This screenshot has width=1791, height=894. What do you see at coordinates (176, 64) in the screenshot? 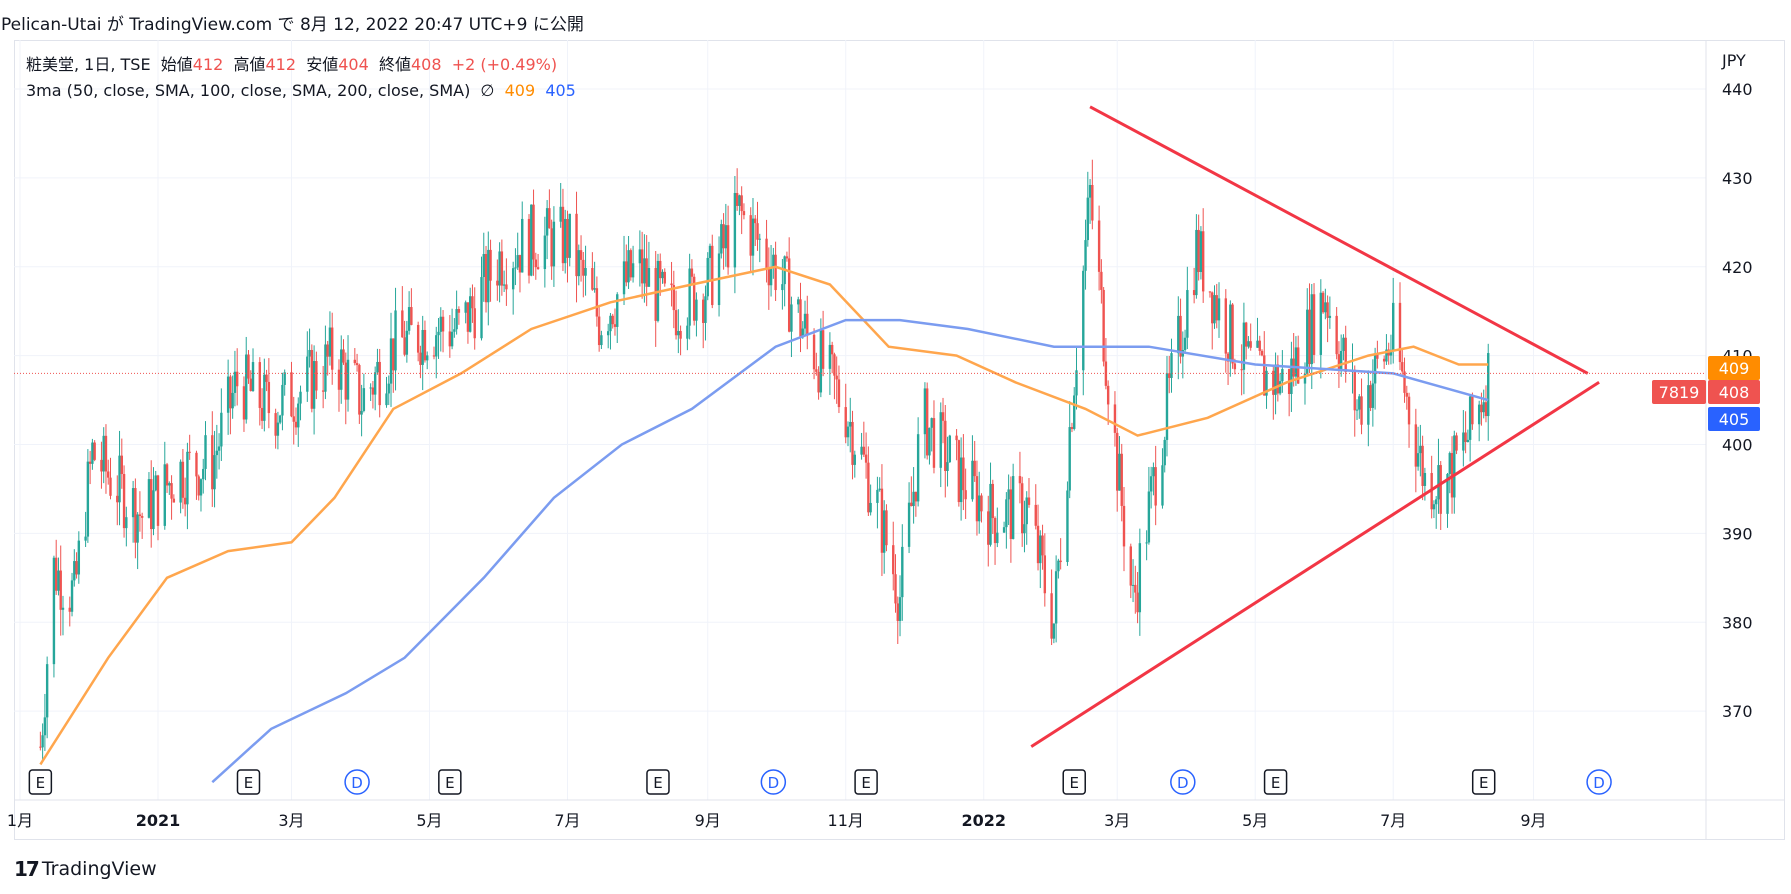
I see `open-label: 始値` at bounding box center [176, 64].